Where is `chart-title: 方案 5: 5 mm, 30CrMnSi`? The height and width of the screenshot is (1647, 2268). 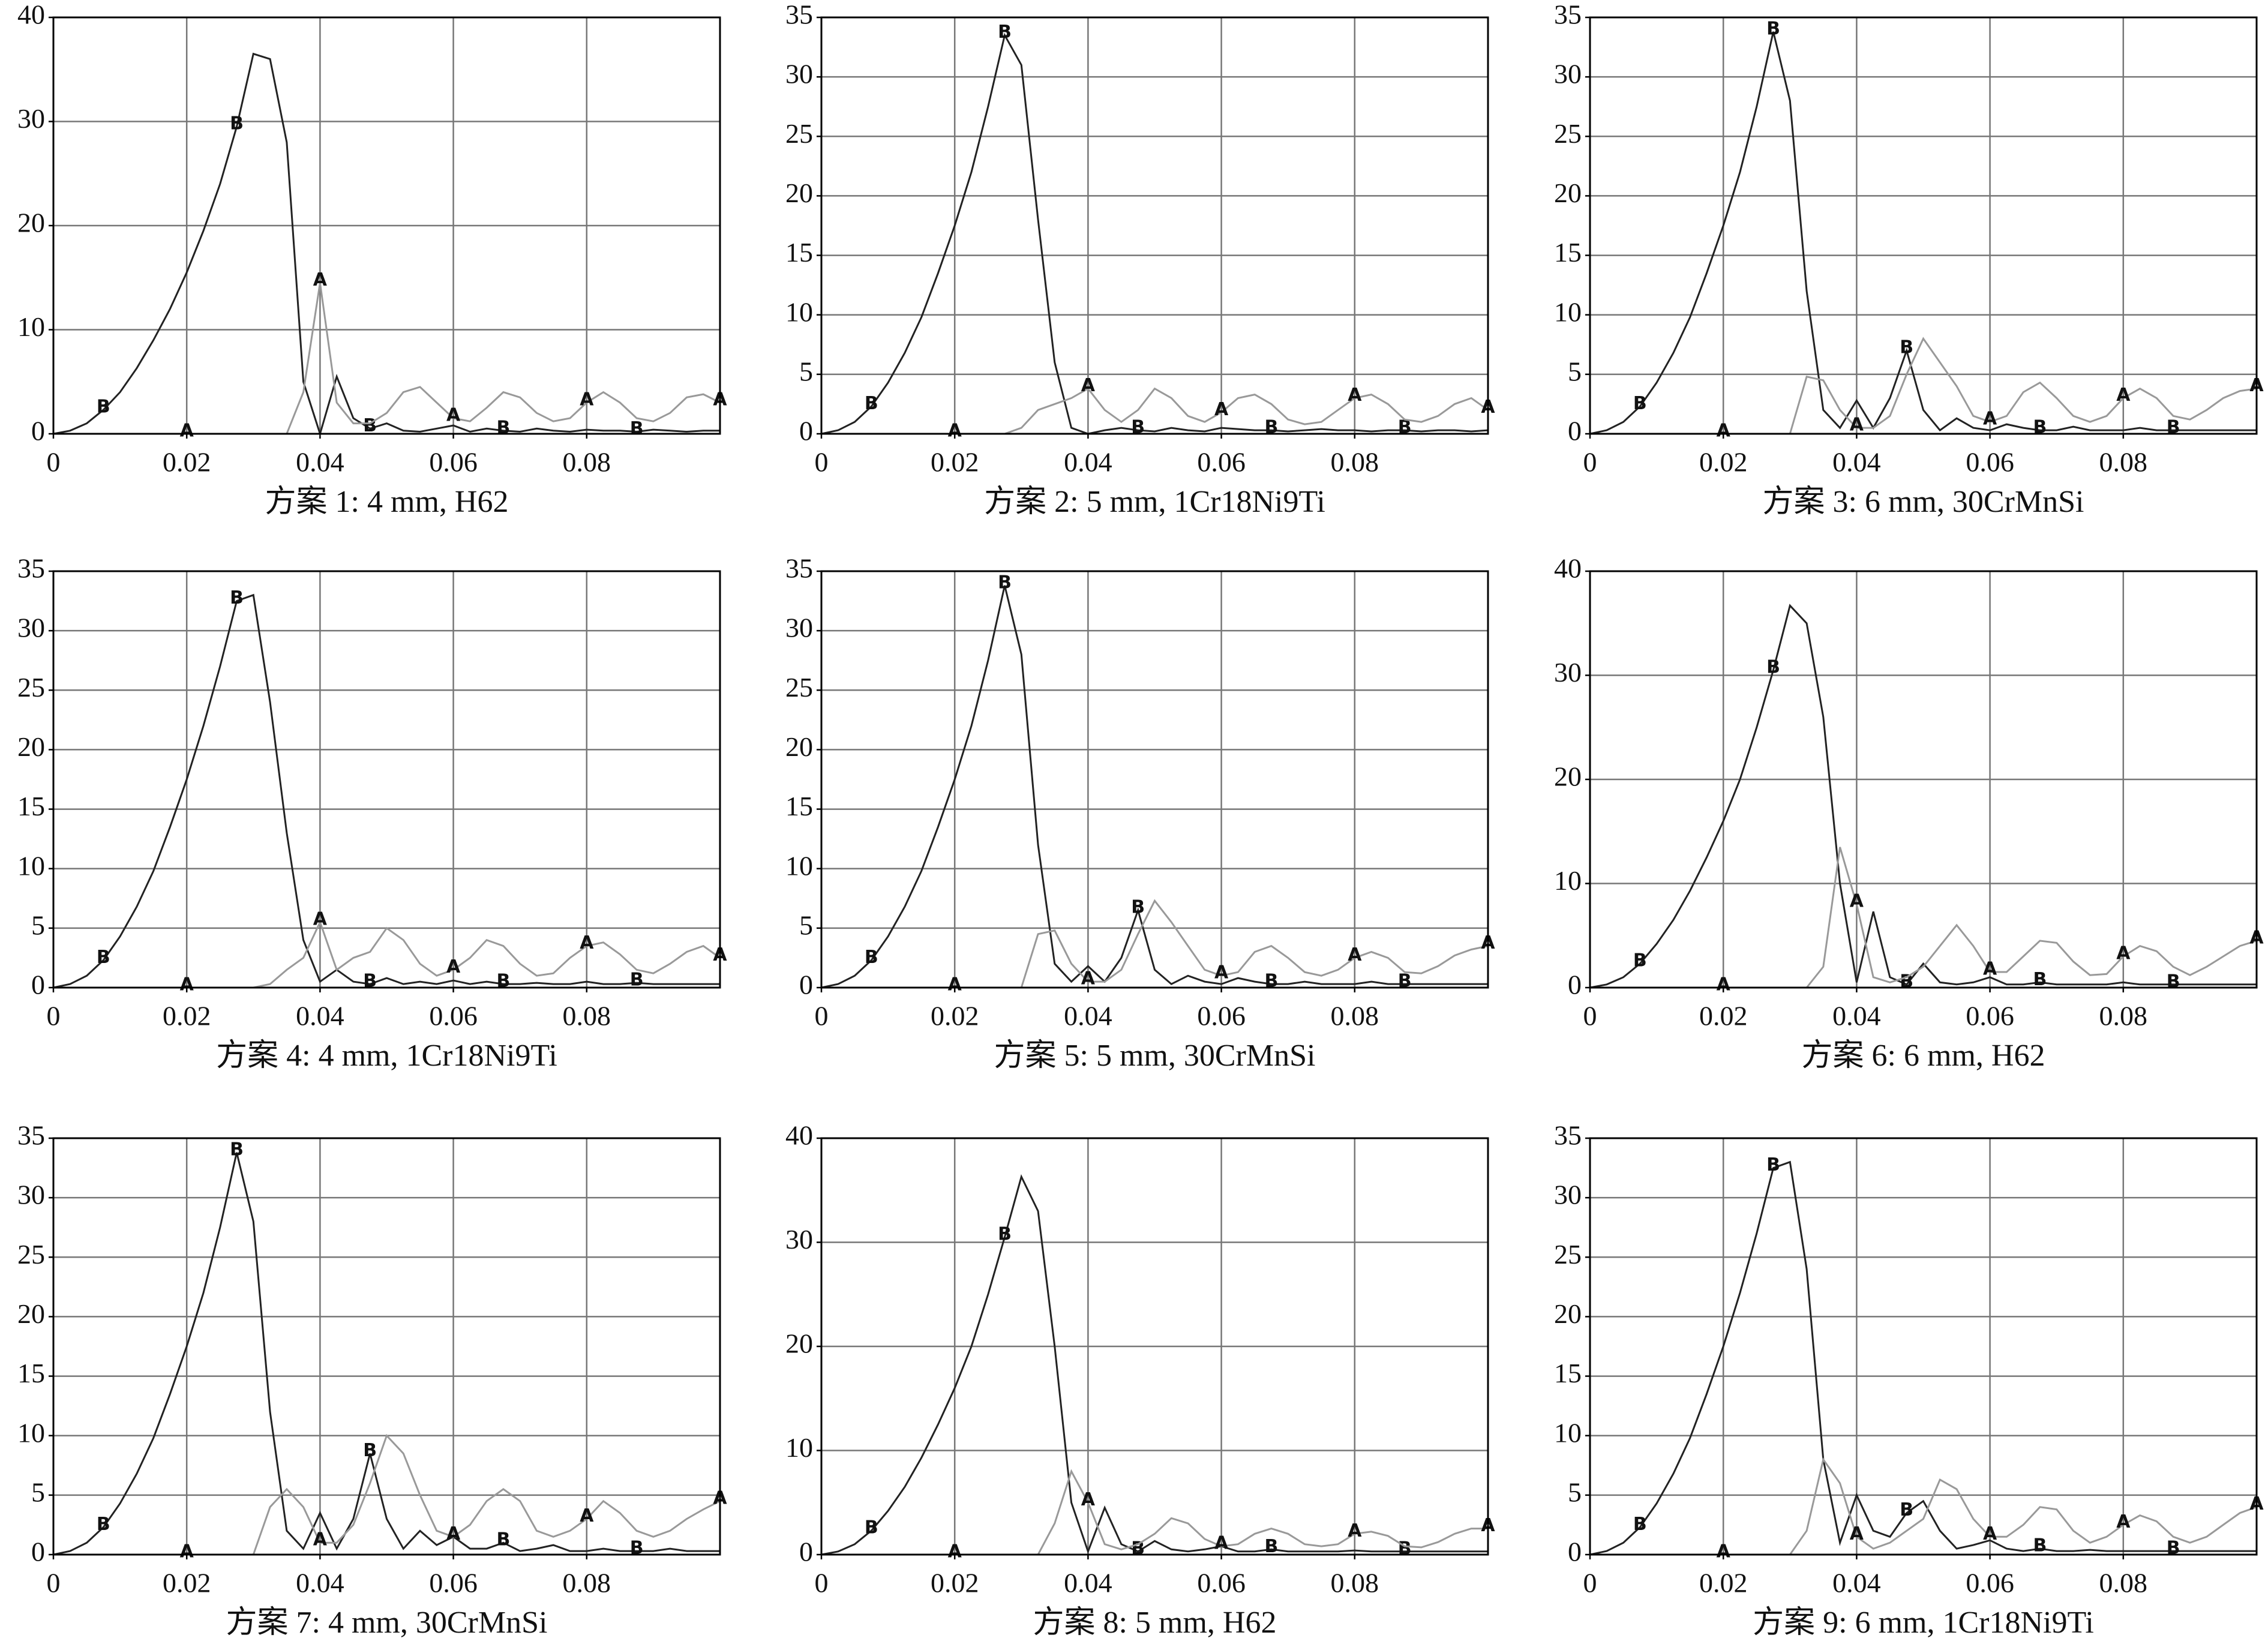 chart-title: 方案 5: 5 mm, 30CrMnSi is located at coordinates (1155, 1056).